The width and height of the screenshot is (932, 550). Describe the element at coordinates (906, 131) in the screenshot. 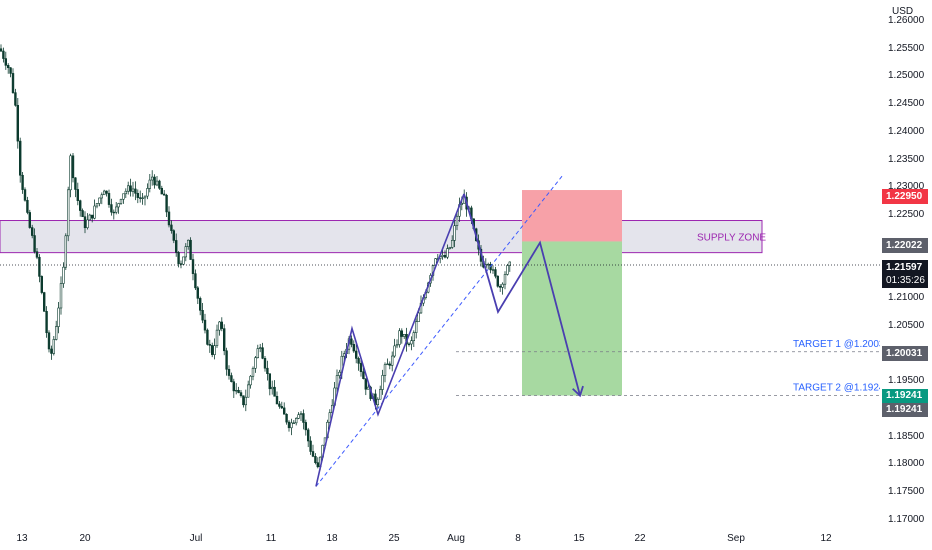

I see `price-tick-label: 1.24000` at that location.